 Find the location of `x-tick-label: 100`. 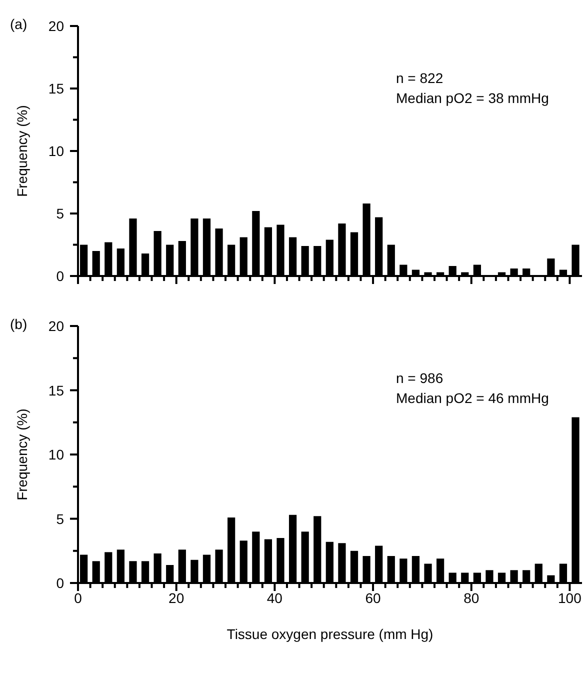

x-tick-label: 100 is located at coordinates (570, 598).